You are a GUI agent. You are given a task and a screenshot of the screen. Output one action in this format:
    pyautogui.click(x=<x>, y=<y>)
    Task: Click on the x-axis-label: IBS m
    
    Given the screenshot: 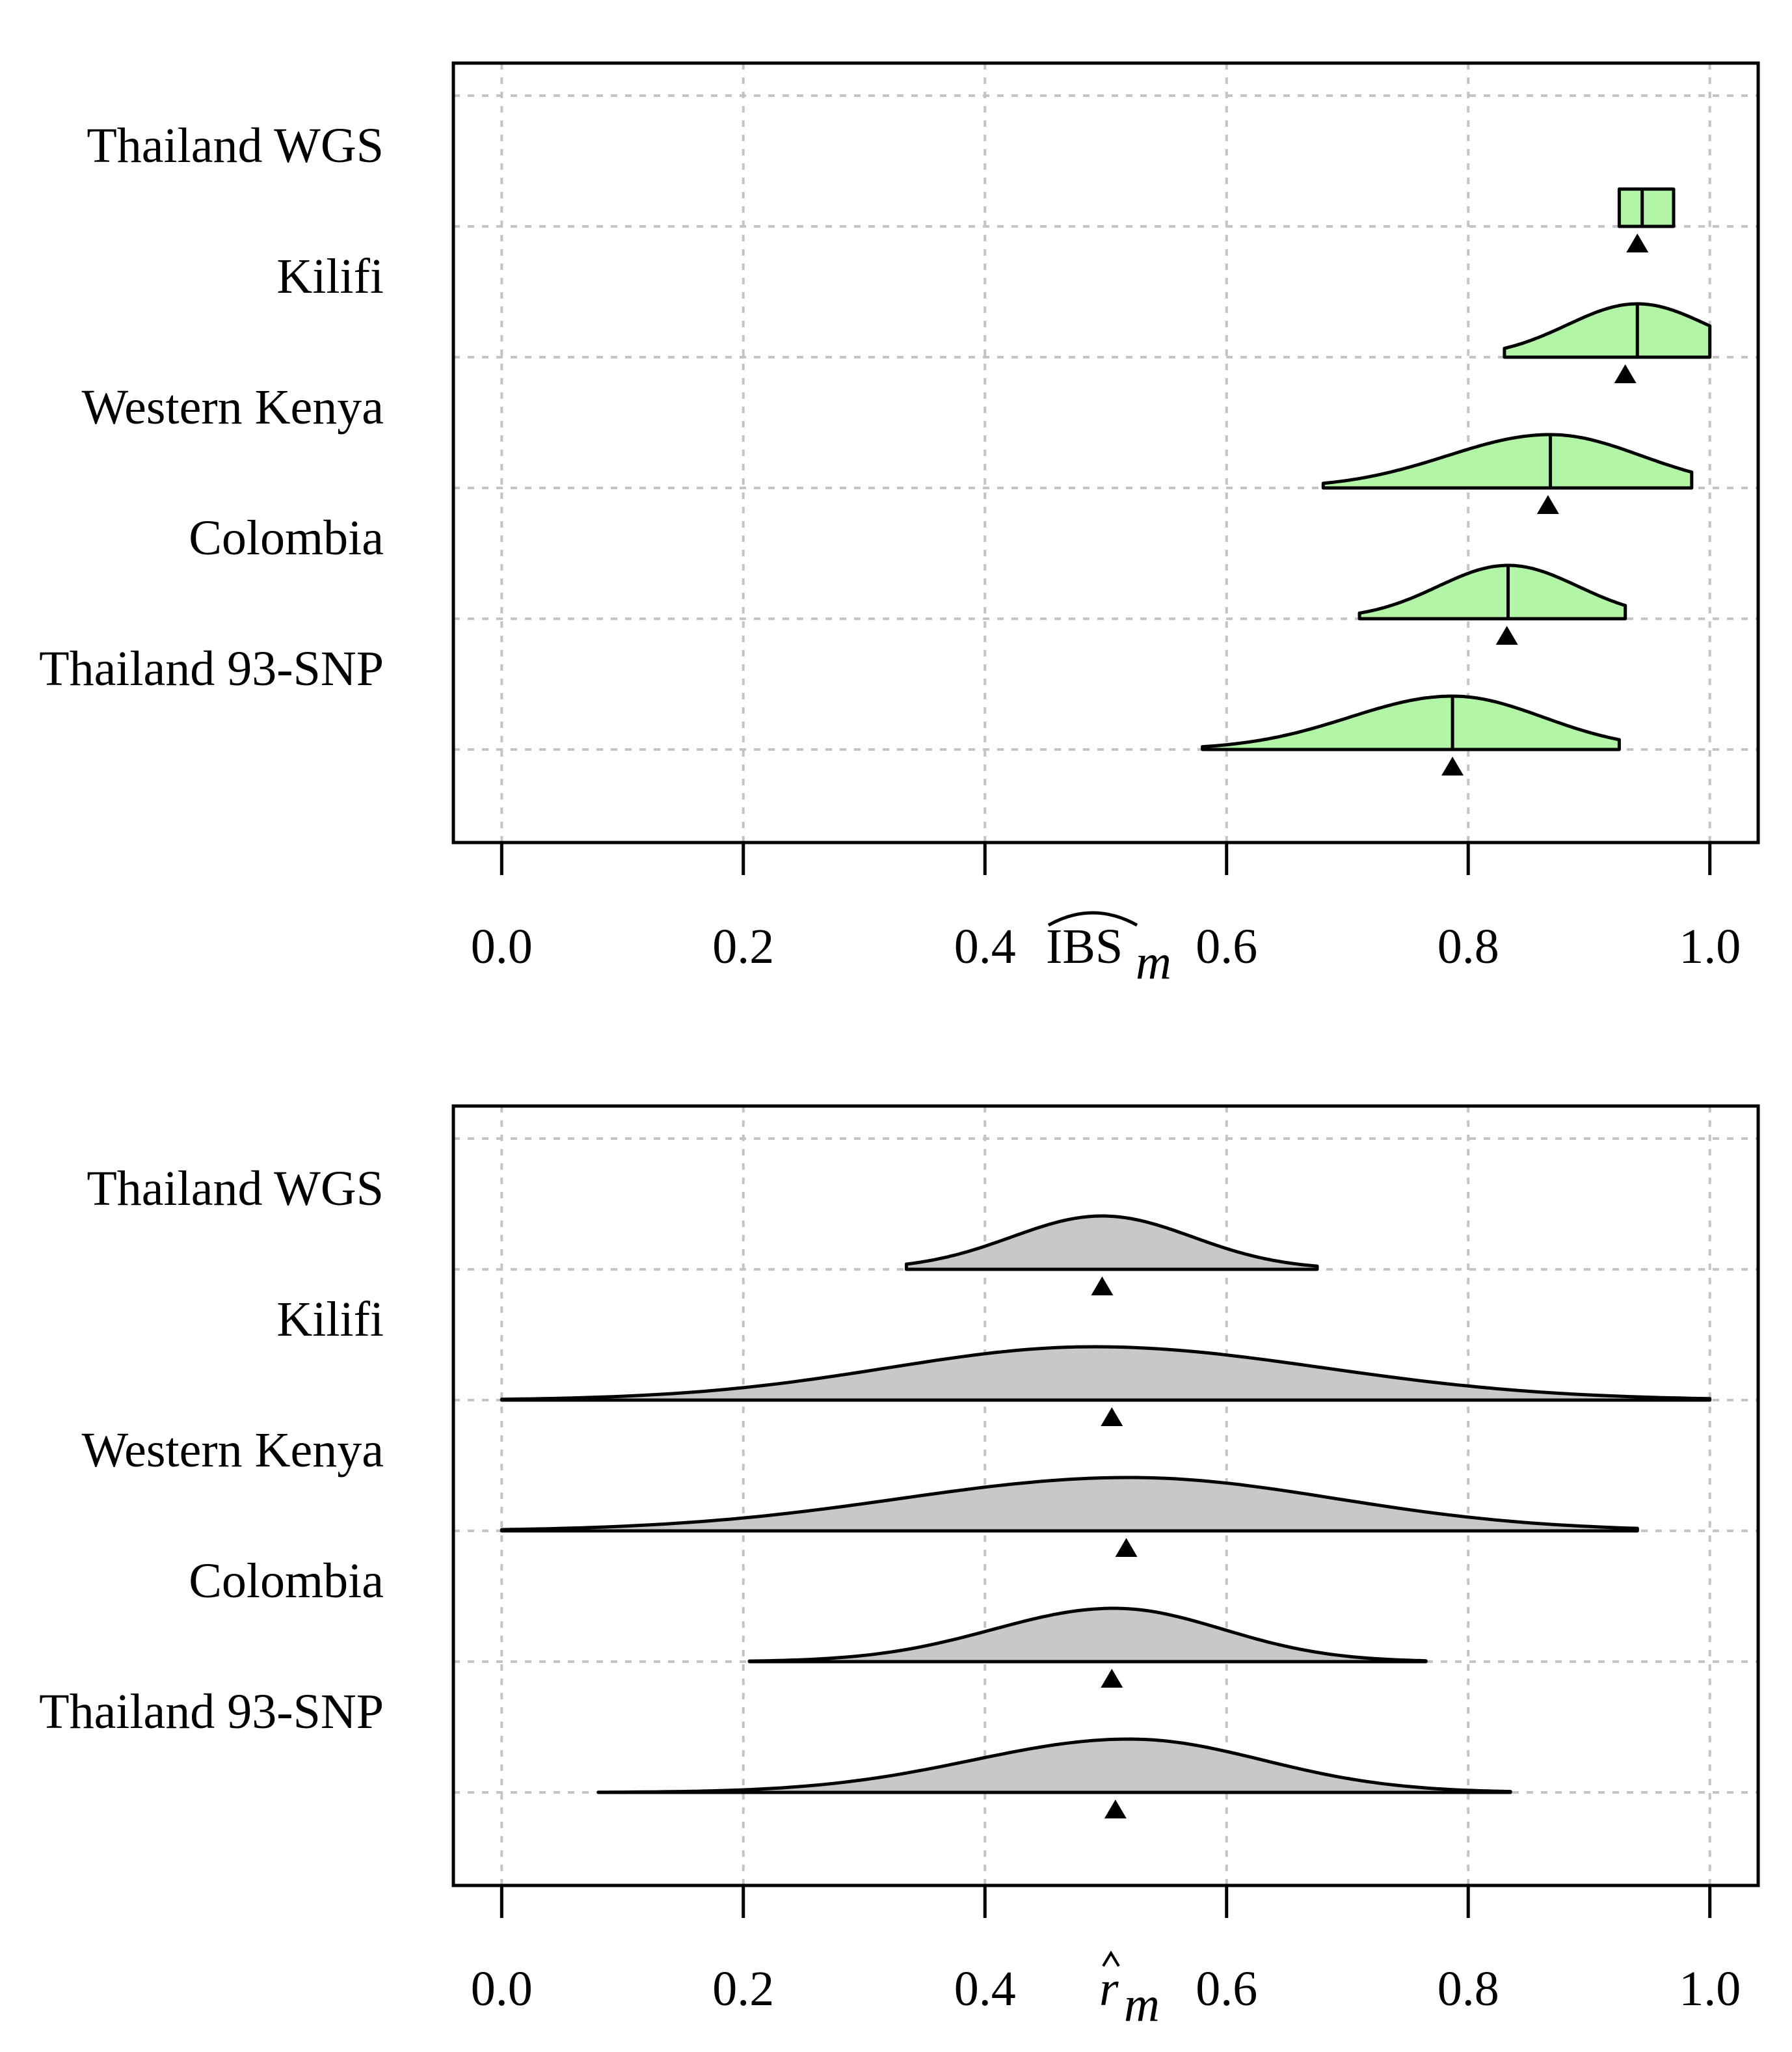 What is the action you would take?
    pyautogui.click(x=1108, y=950)
    